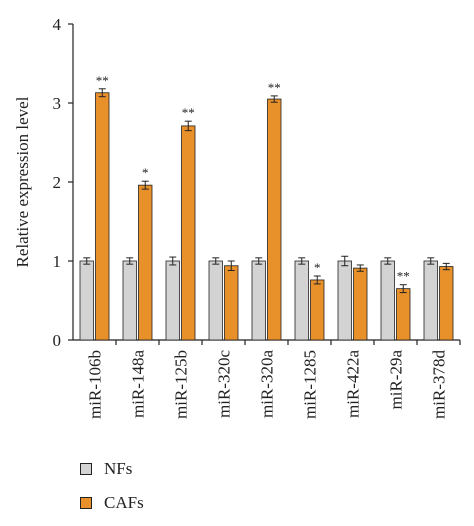  Describe the element at coordinates (57, 182) in the screenshot. I see `y-tick-label: 2` at that location.